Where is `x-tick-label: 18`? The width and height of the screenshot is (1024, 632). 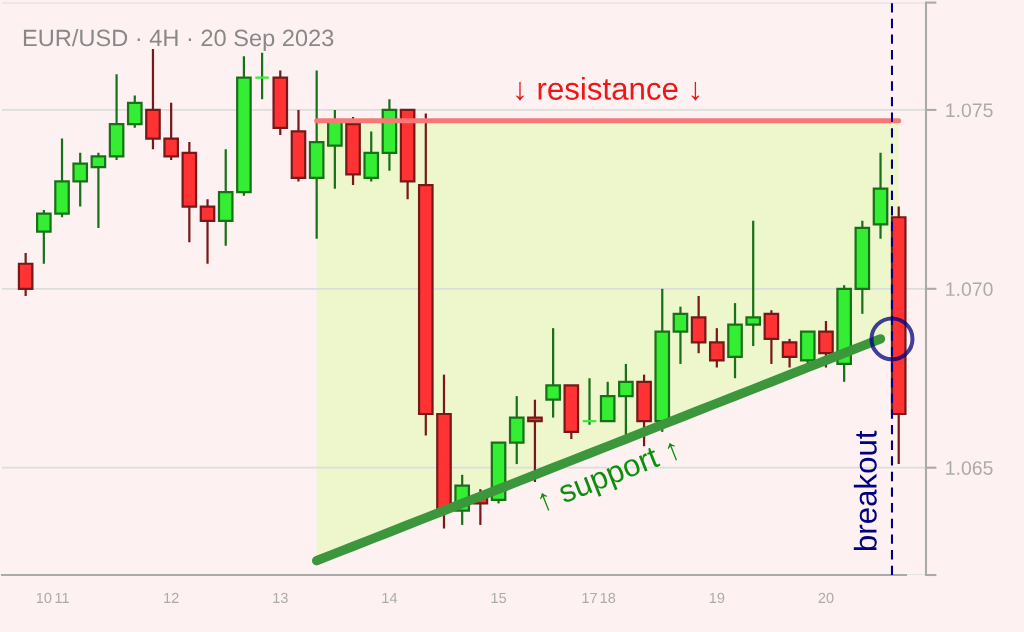 x-tick-label: 18 is located at coordinates (608, 598).